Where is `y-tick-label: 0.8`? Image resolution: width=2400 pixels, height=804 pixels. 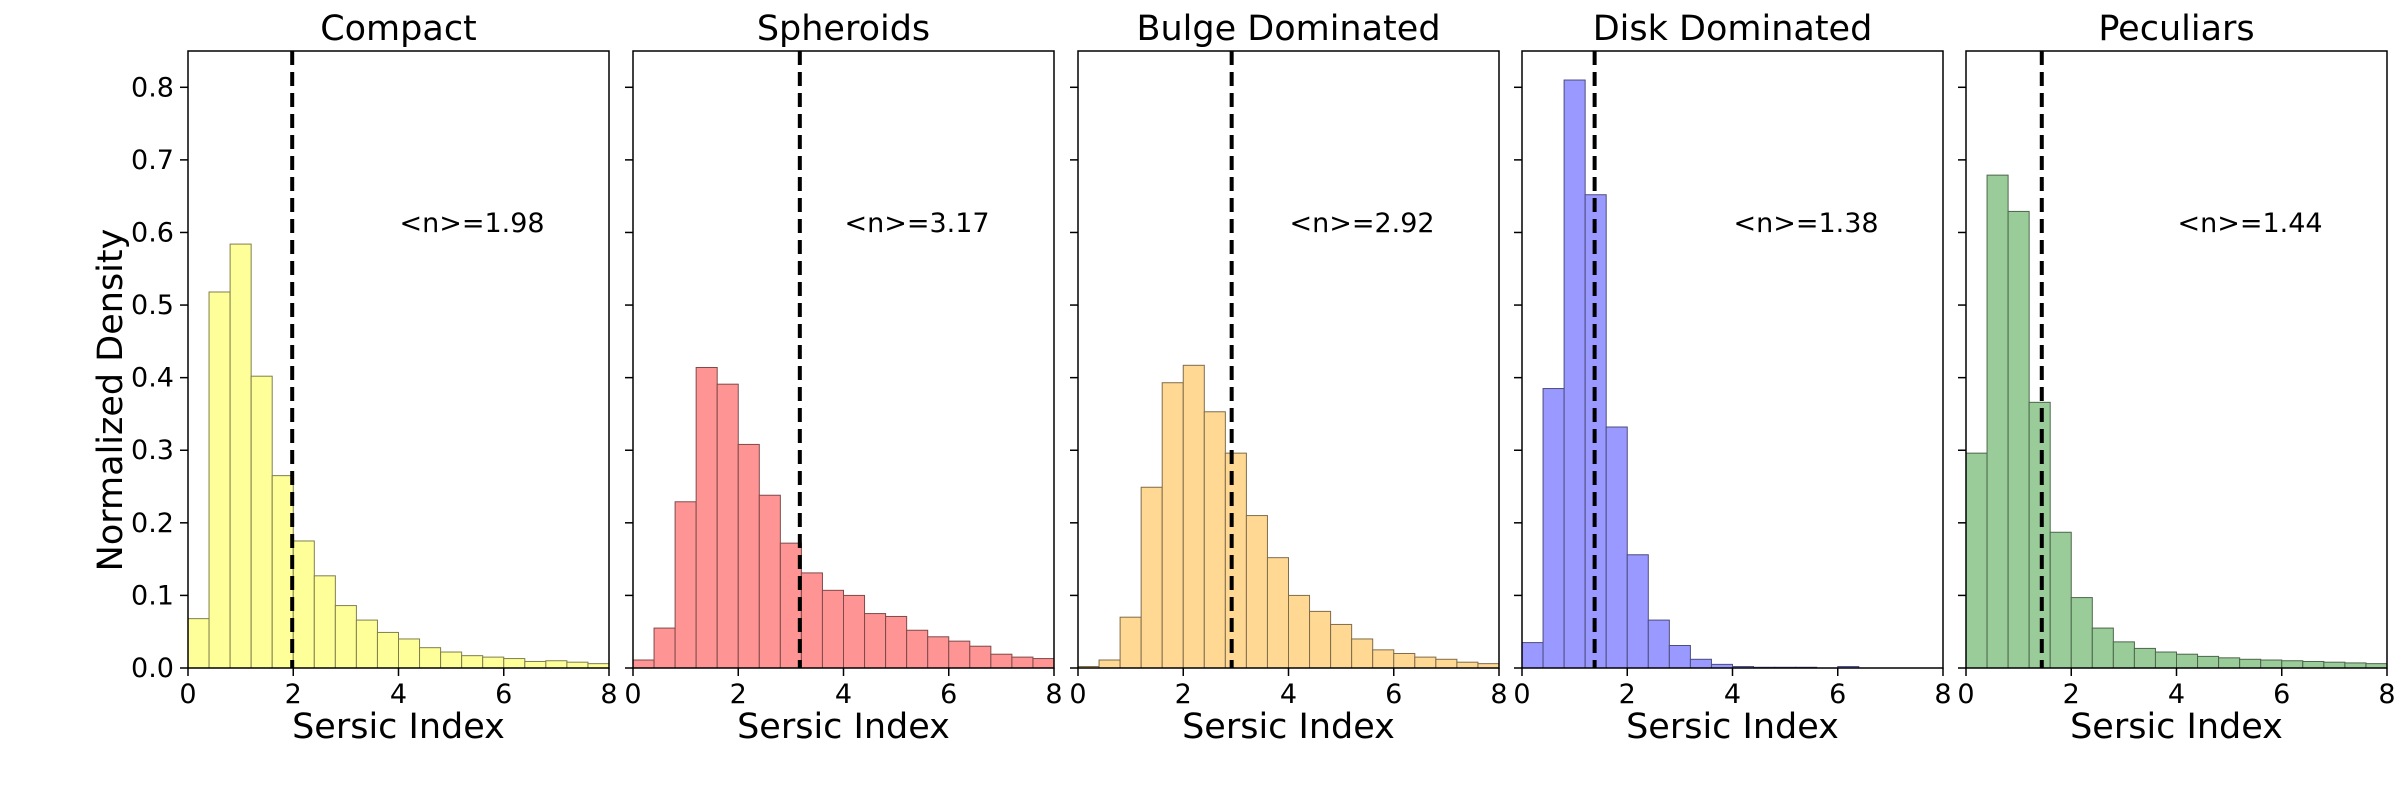
y-tick-label: 0.8 is located at coordinates (152, 87).